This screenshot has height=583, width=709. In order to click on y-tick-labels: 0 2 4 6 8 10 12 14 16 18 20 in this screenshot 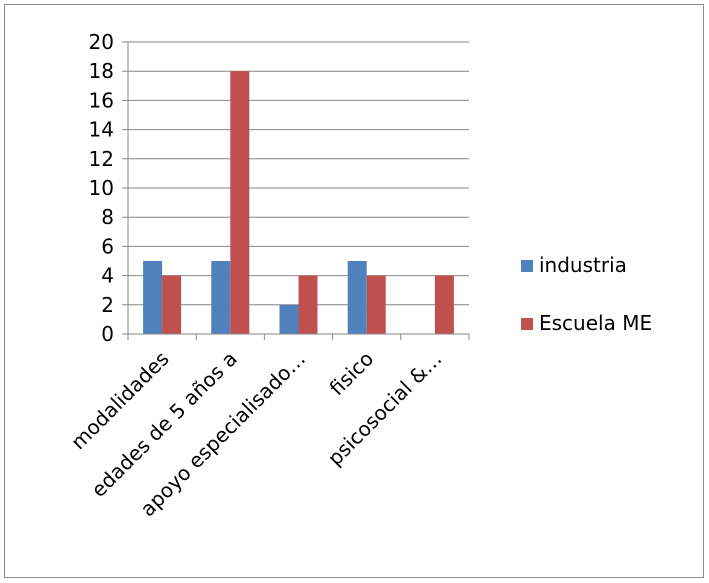, I will do `click(101, 188)`.